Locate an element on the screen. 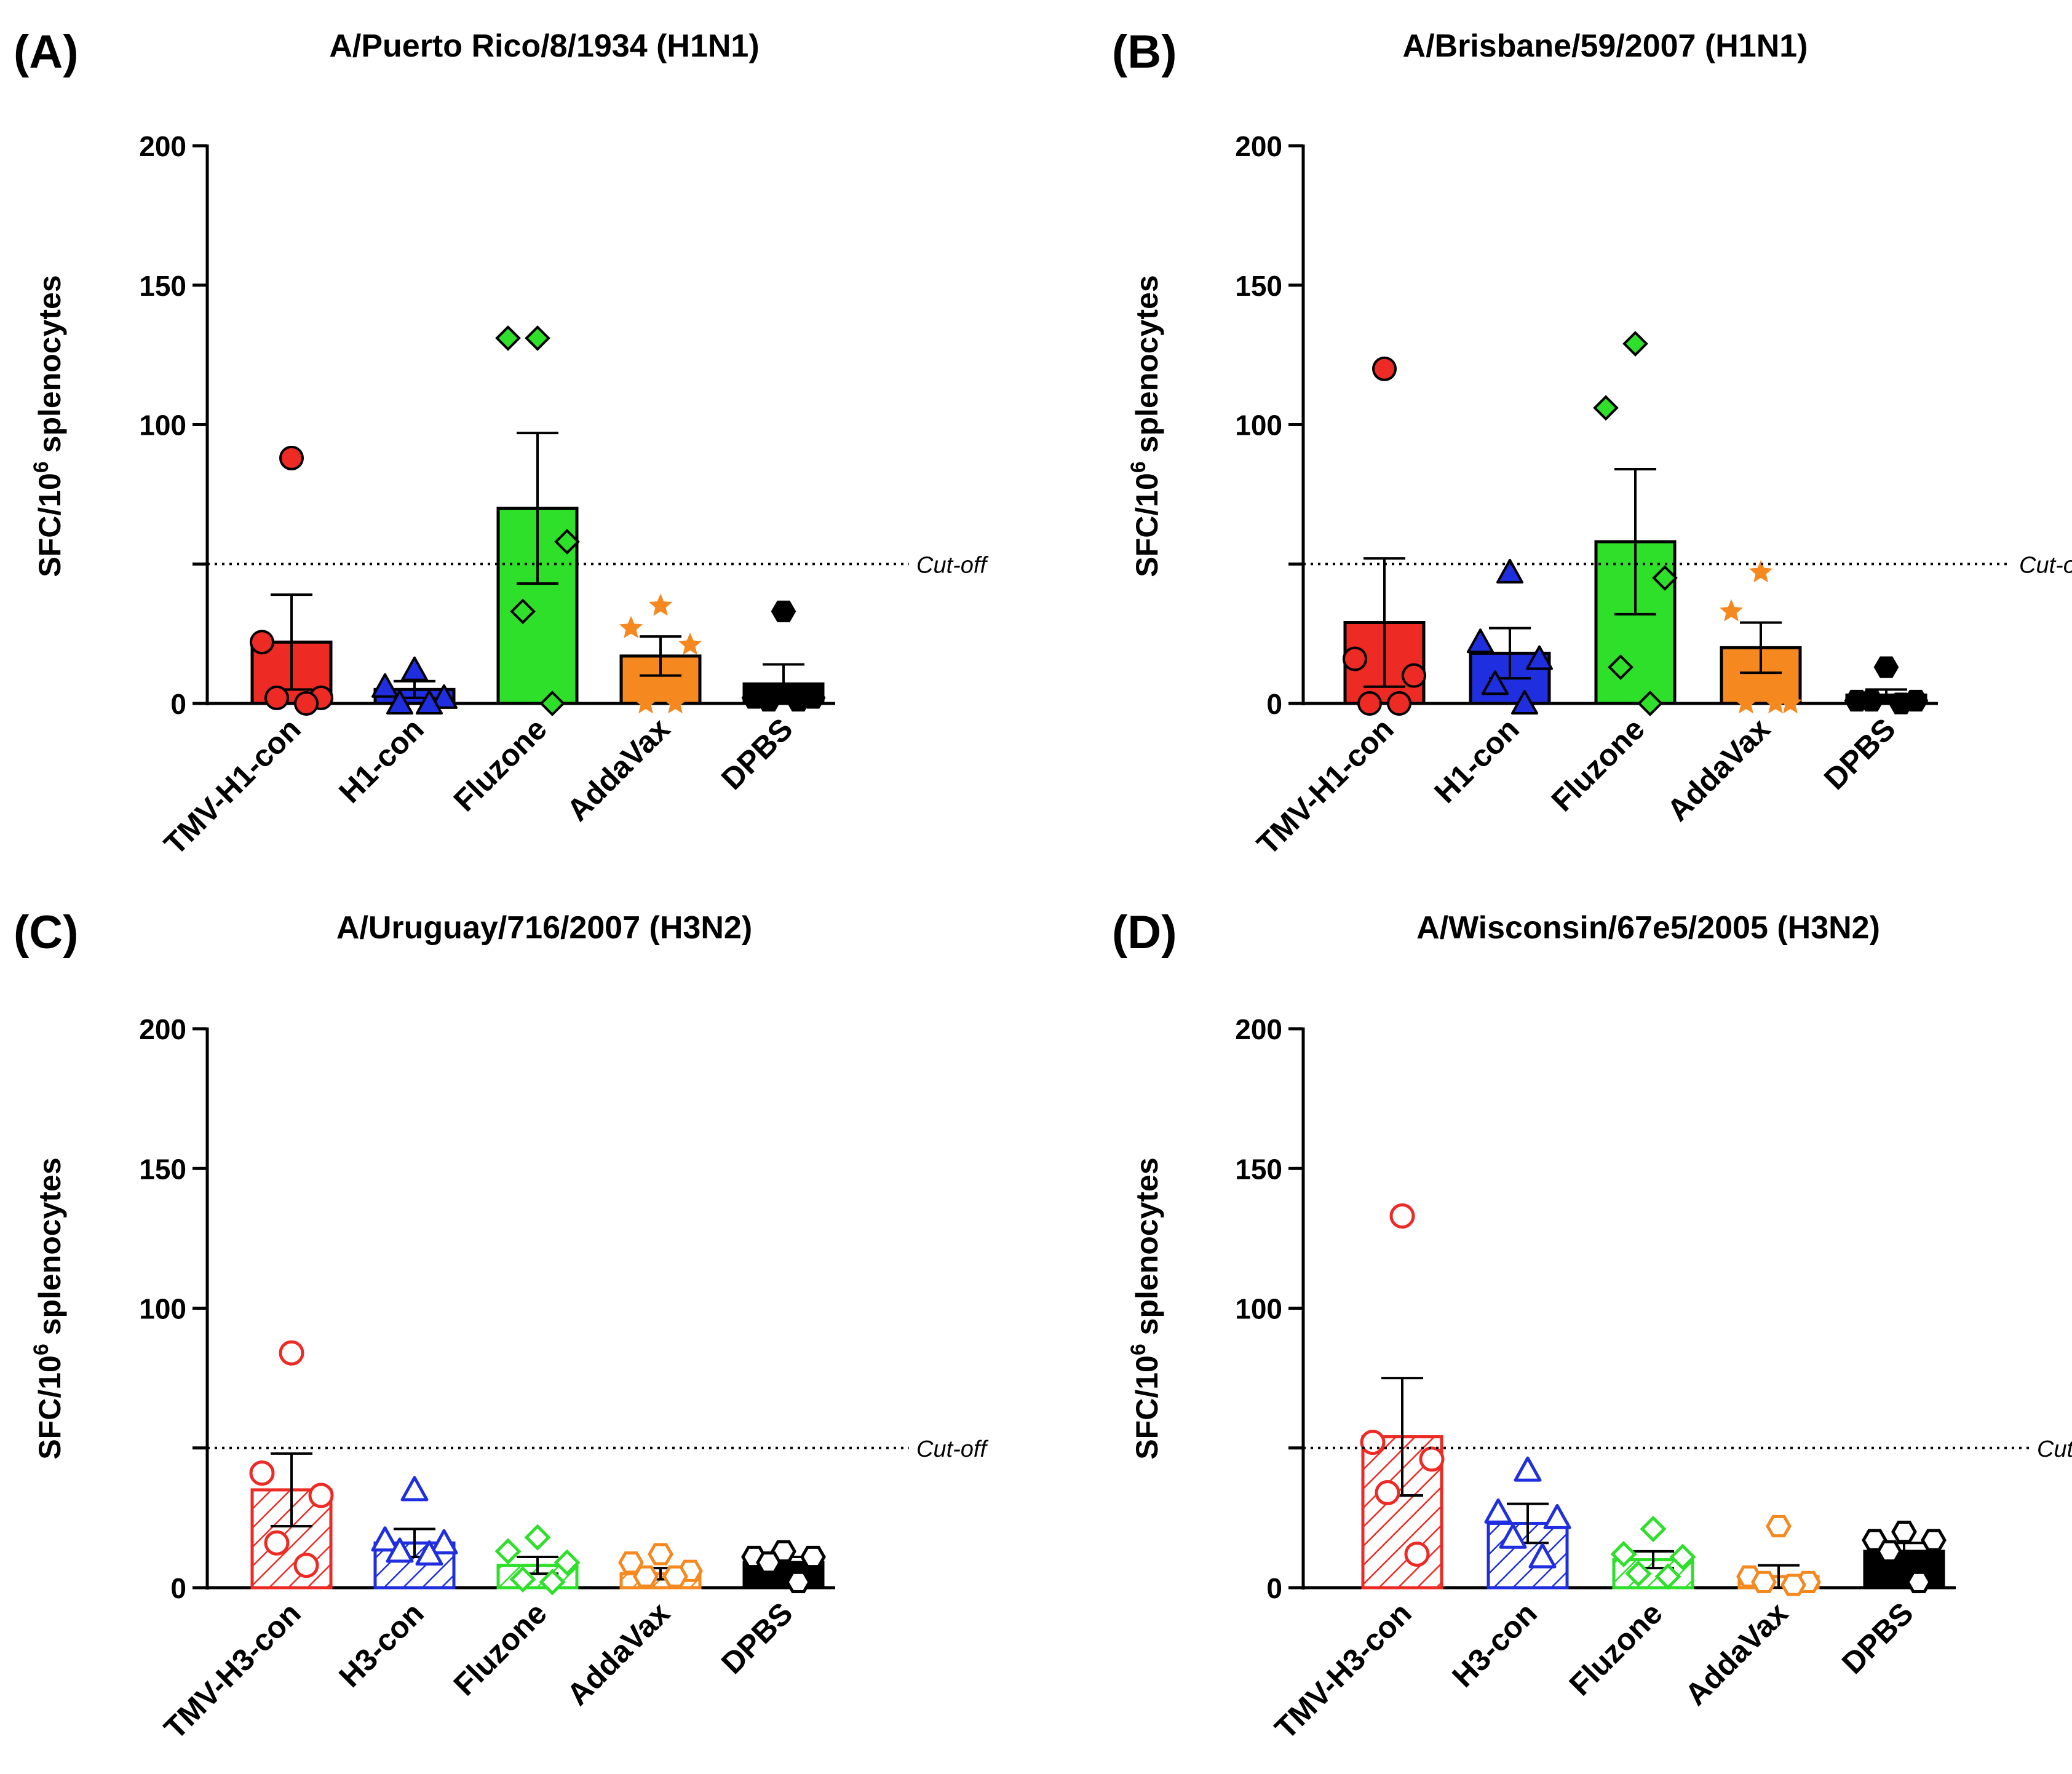  panel-title: A/Puerto Rico/8/1934 (H1N1) is located at coordinates (544, 46).